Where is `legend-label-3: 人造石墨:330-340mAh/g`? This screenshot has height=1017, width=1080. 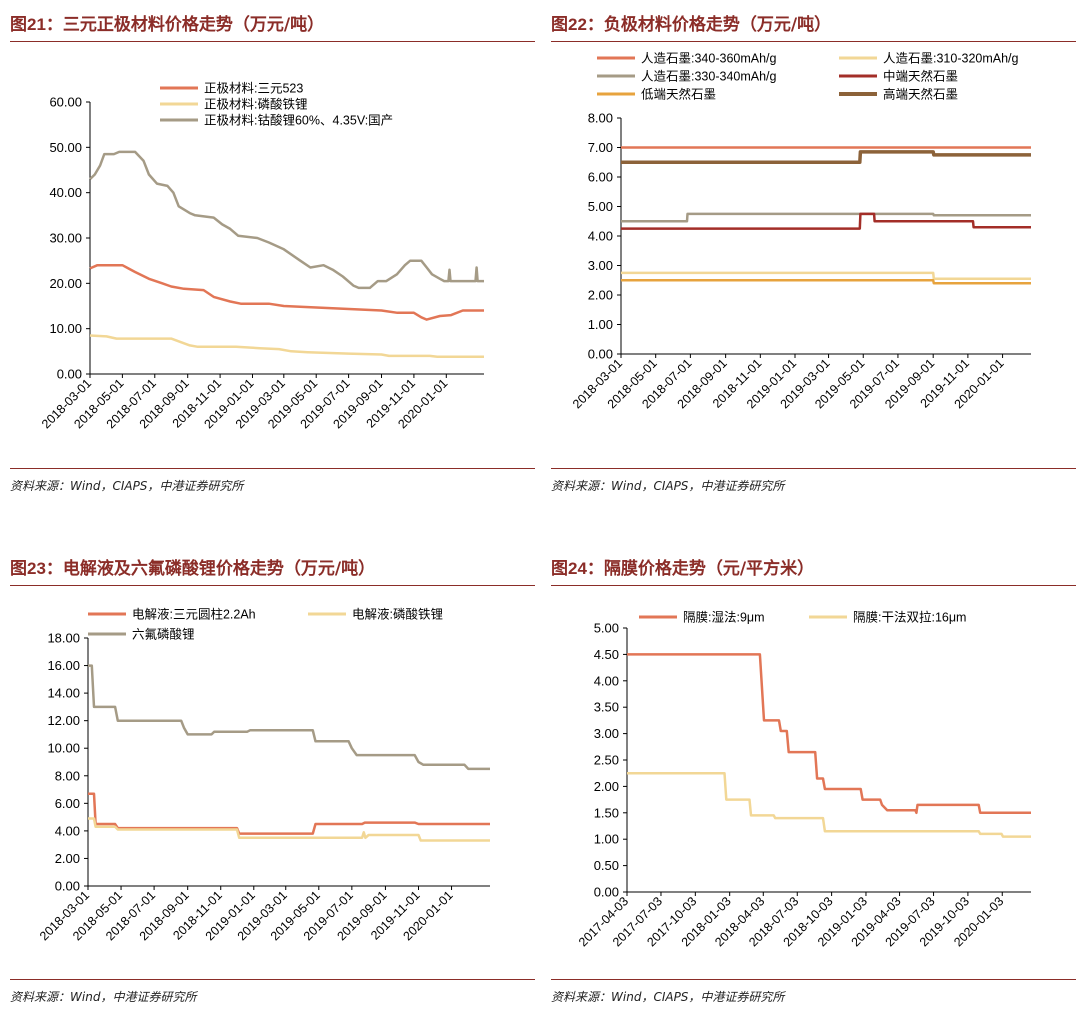
legend-label-3: 人造石墨:330-340mAh/g is located at coordinates (709, 77).